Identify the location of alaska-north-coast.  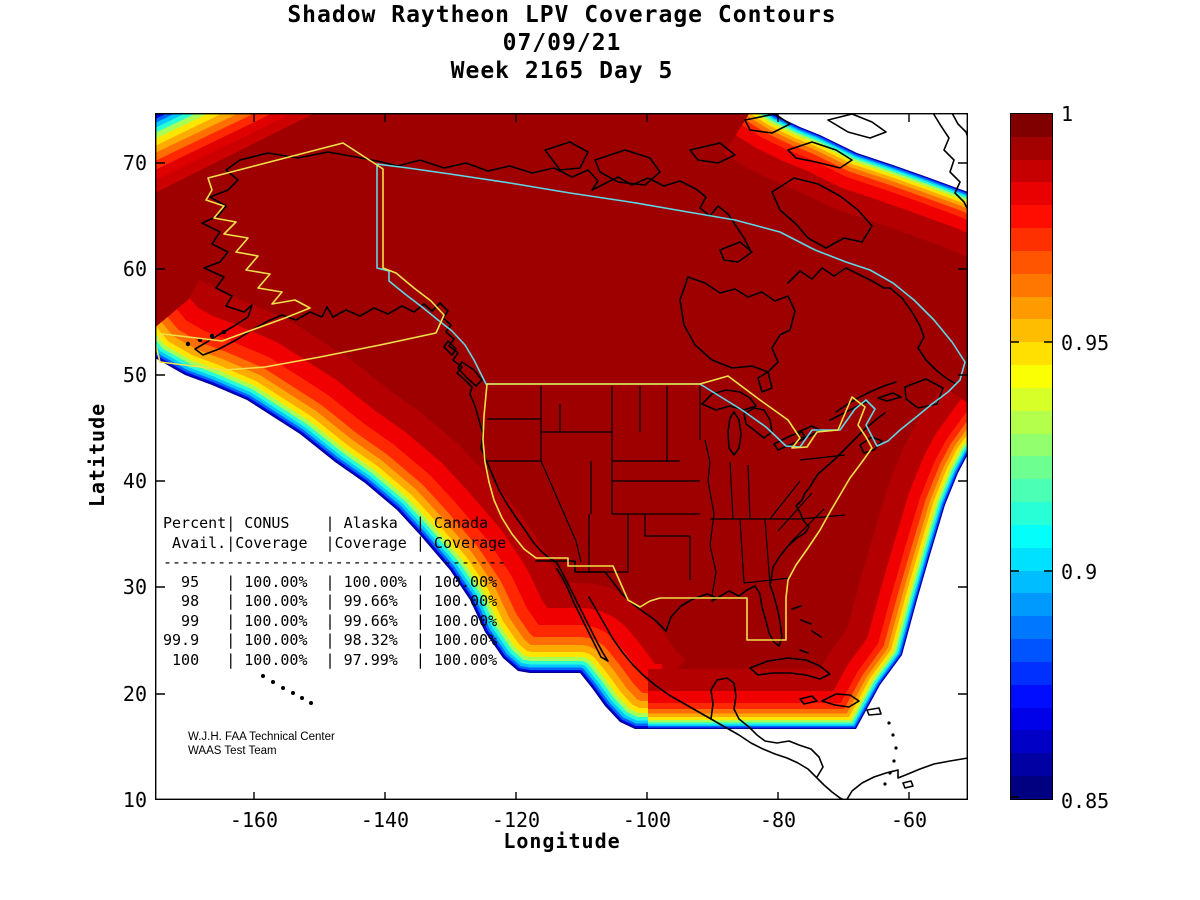
(308, 156).